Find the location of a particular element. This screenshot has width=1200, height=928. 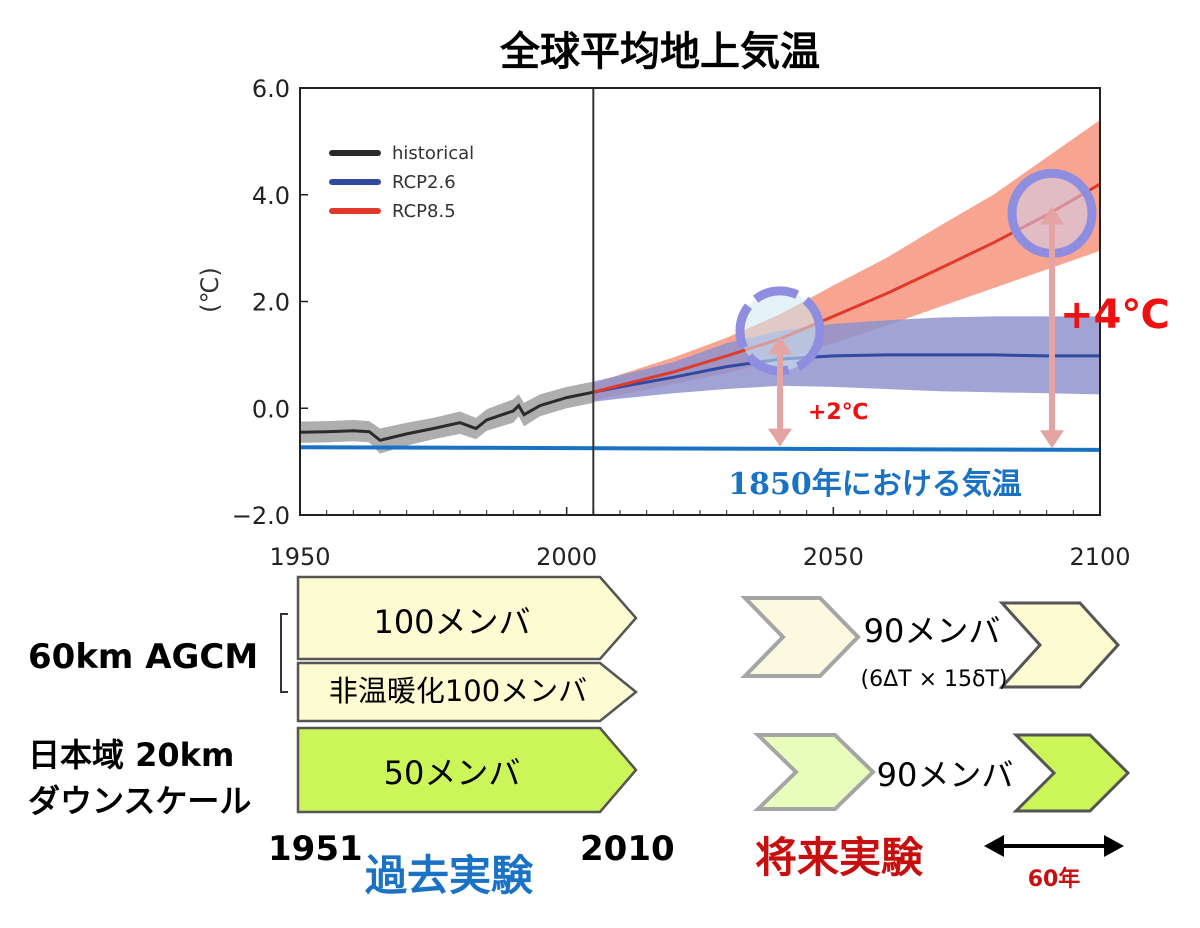

past-experiment-label: 過去実験 is located at coordinates (449, 875).